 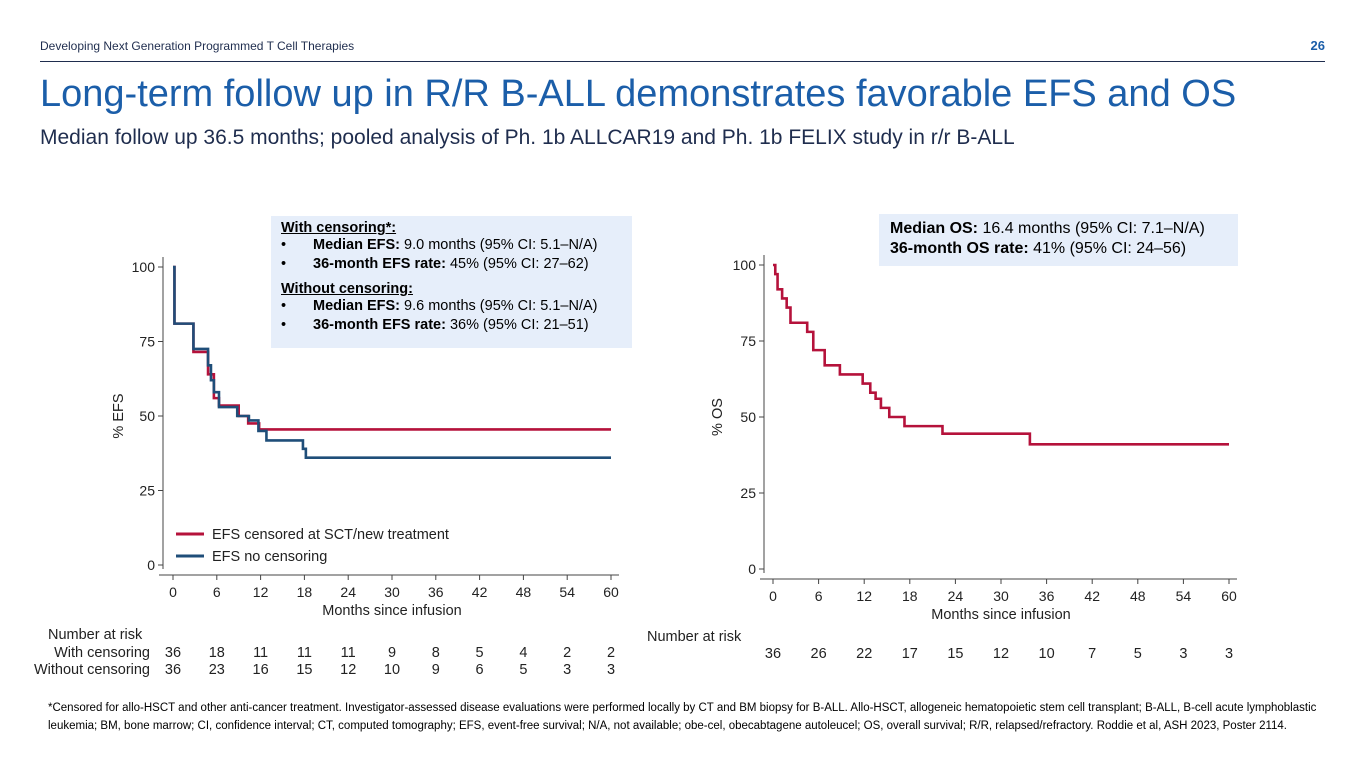 I want to click on risk-value: 26, so click(x=819, y=654).